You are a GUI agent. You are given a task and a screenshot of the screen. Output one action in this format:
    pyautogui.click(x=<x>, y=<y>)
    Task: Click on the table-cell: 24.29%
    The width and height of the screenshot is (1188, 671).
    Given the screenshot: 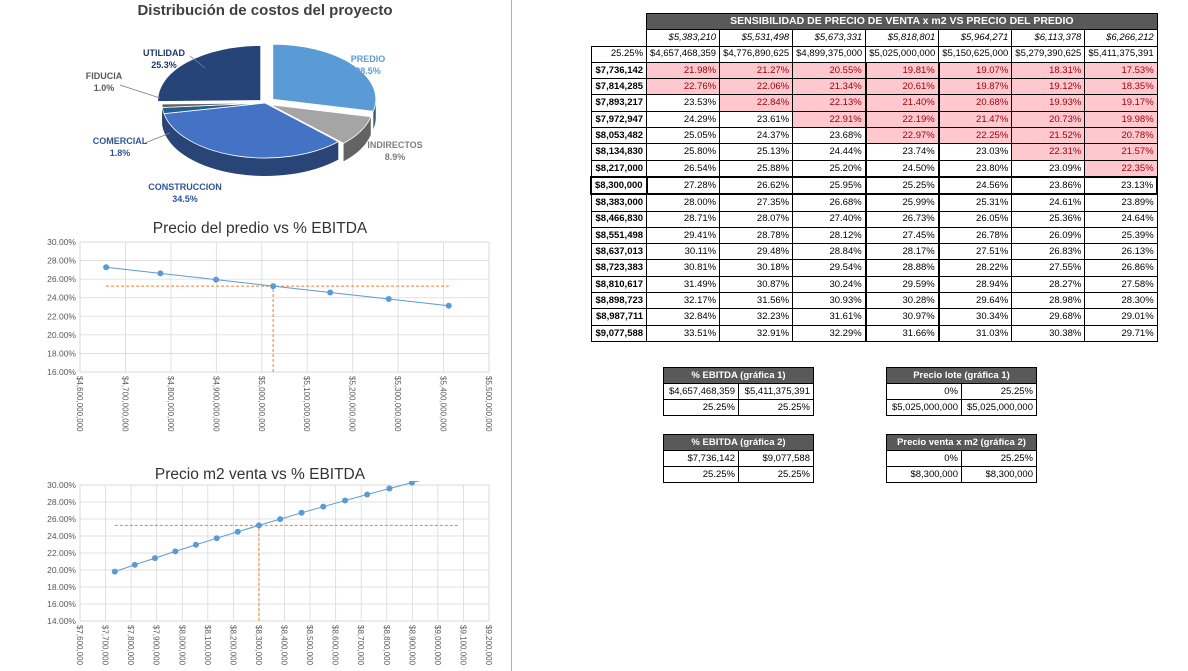 What is the action you would take?
    pyautogui.click(x=683, y=119)
    